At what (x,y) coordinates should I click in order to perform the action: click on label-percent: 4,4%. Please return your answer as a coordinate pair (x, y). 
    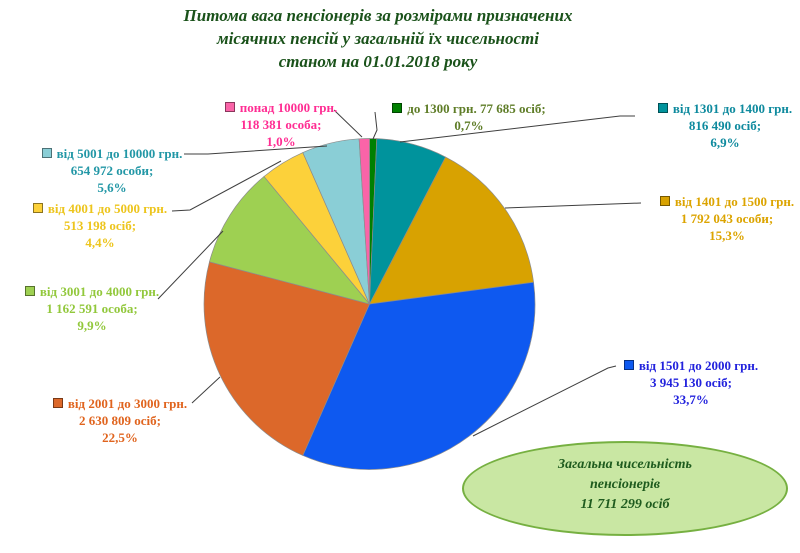
    Looking at the image, I should click on (100, 242).